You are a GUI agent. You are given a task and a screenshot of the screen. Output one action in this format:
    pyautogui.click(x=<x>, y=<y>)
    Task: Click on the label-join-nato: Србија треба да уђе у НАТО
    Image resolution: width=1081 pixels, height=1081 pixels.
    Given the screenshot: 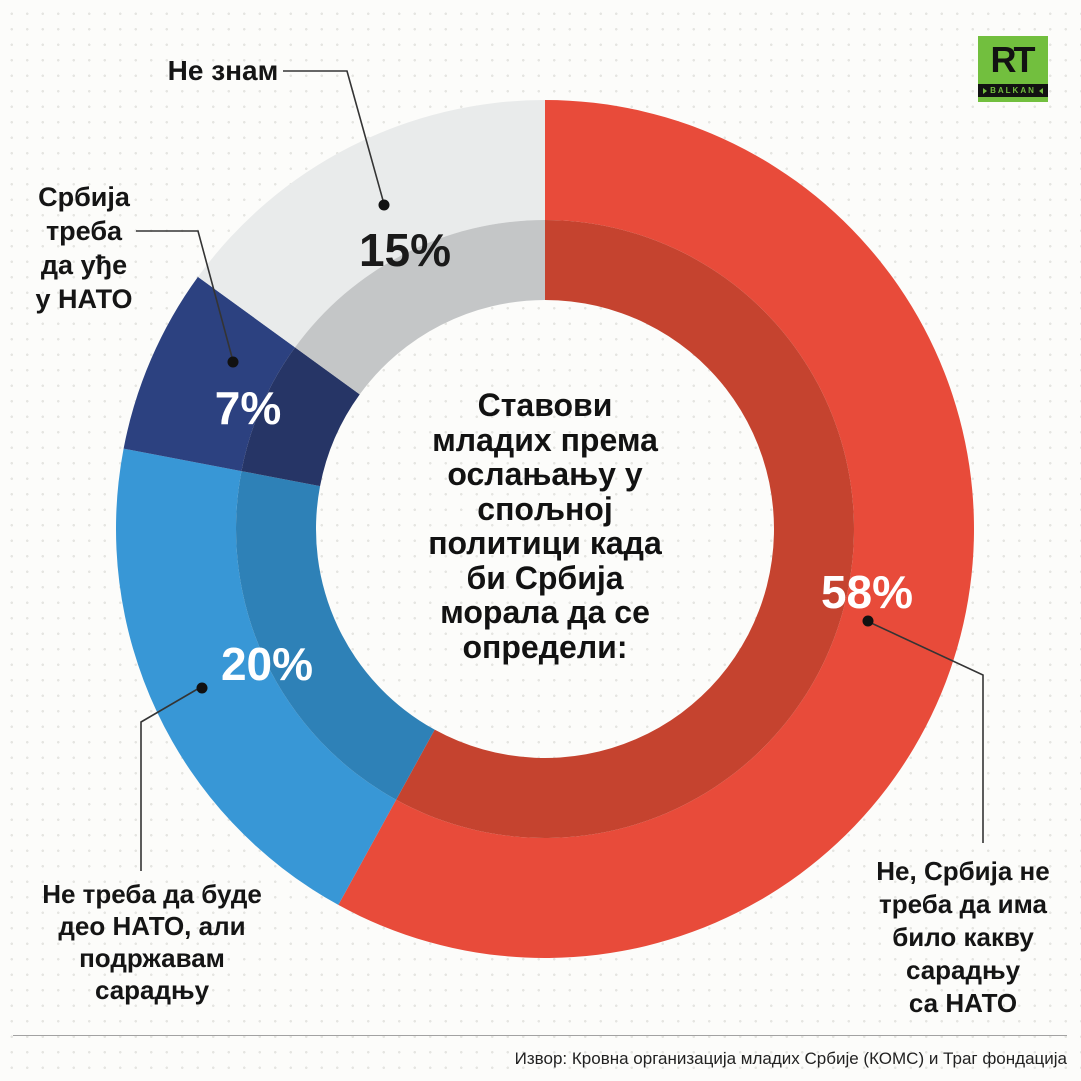 What is the action you would take?
    pyautogui.click(x=84, y=248)
    